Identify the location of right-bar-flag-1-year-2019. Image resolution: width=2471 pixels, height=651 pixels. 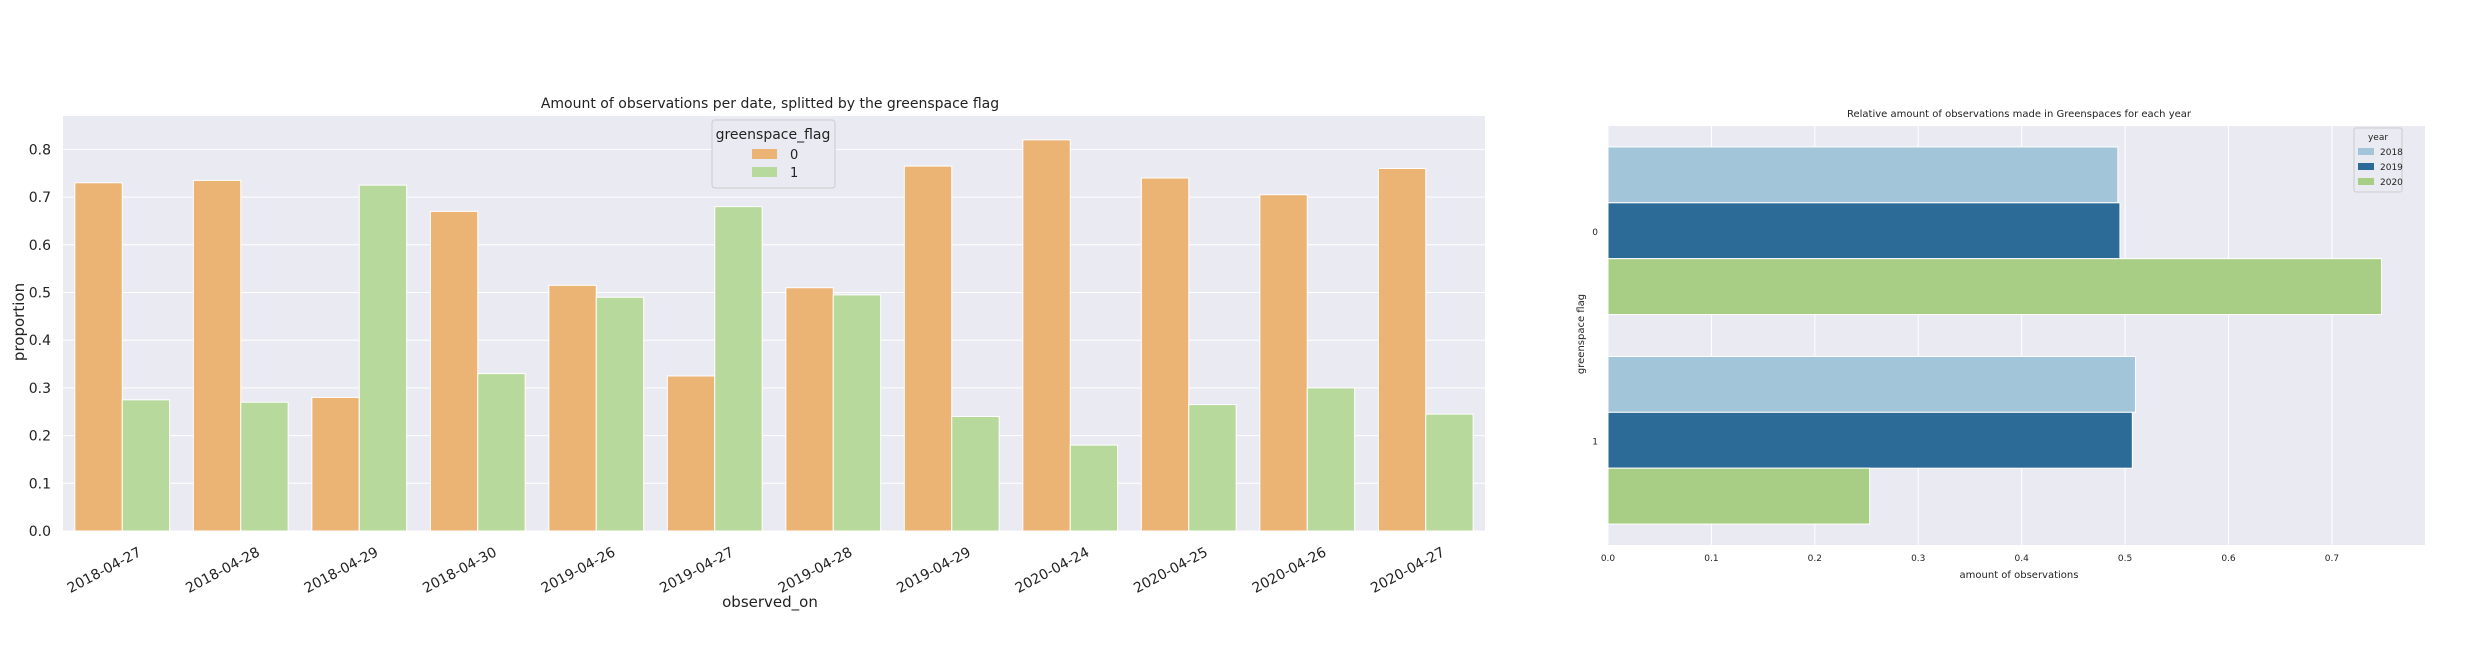
(1870, 440).